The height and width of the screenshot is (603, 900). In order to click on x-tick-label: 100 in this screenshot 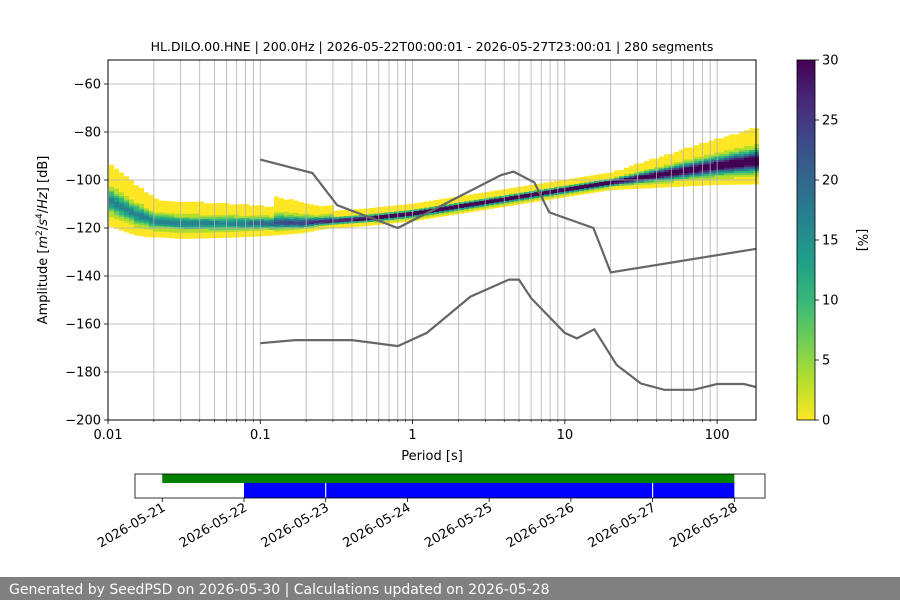, I will do `click(717, 435)`.